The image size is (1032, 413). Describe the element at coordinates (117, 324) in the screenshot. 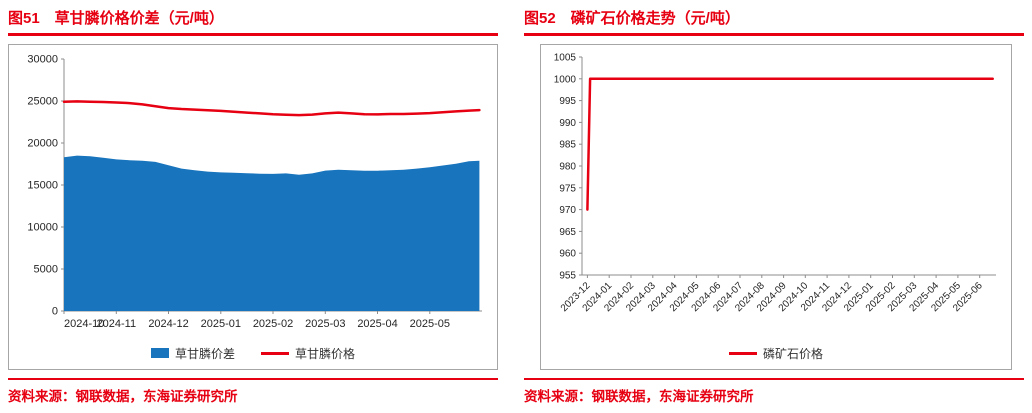

I see `x-tick-label: 2024-11` at that location.